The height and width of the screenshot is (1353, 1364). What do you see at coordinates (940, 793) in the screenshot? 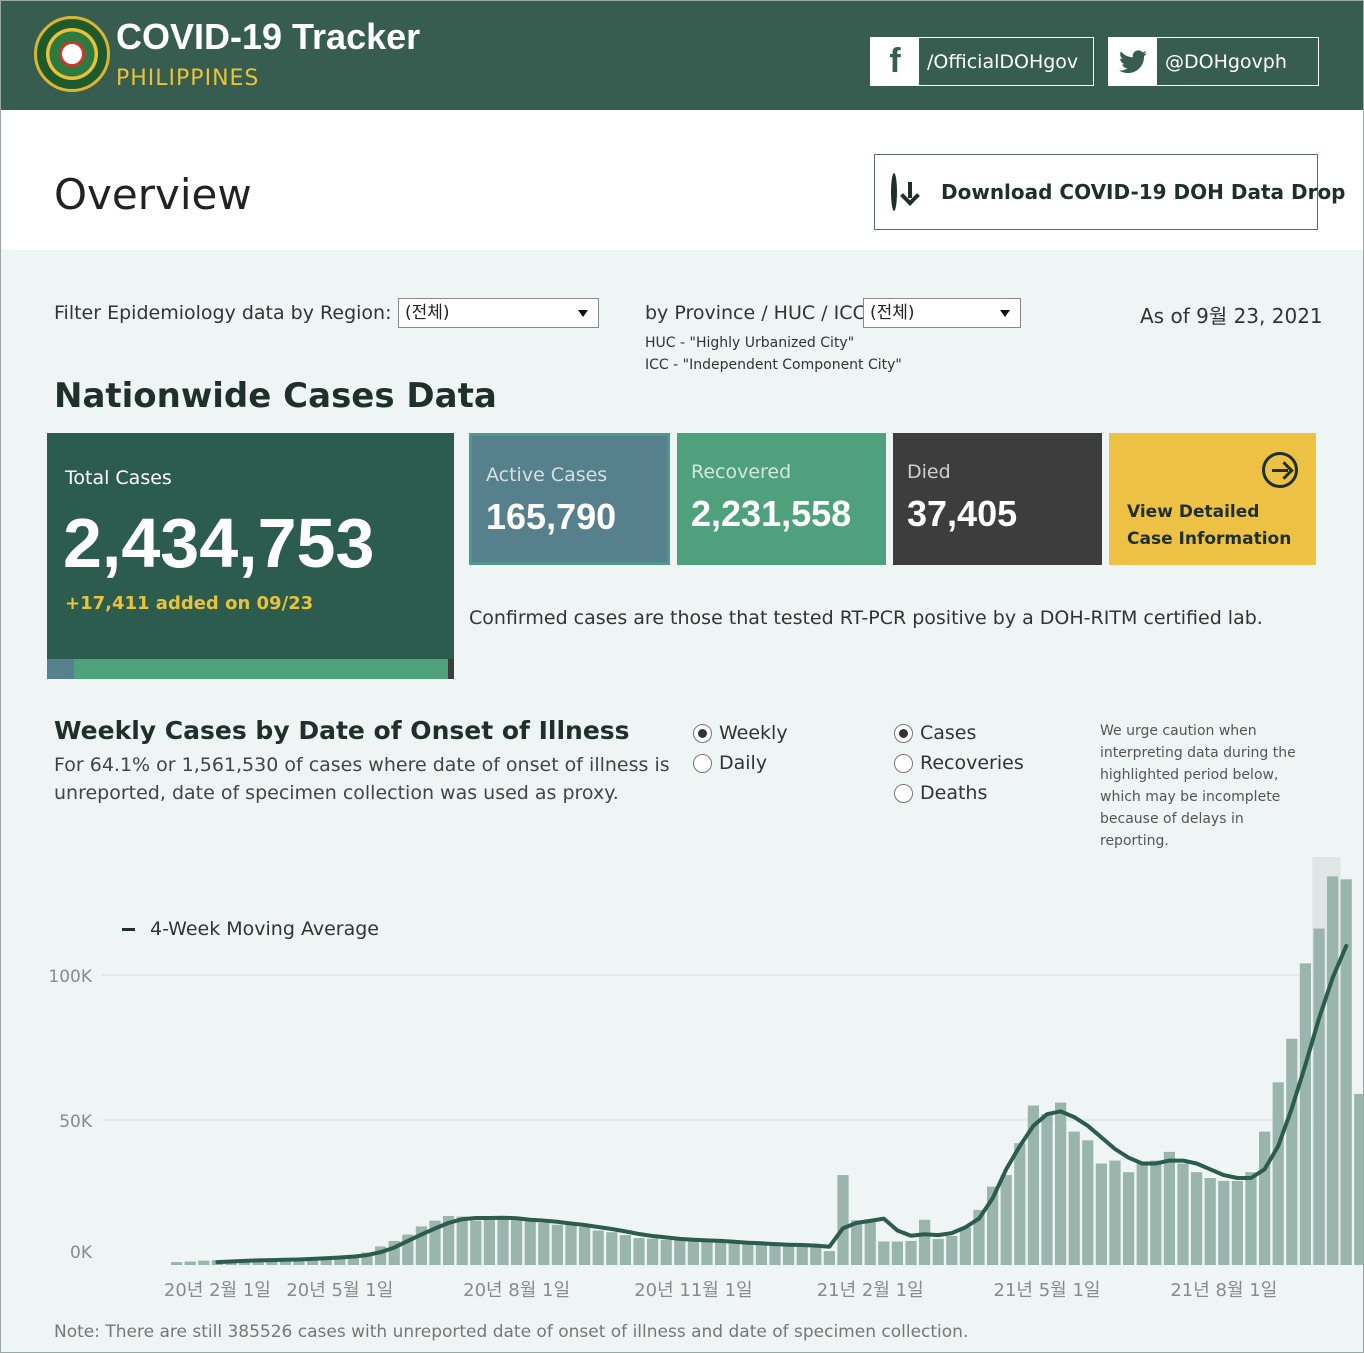
I see `radio-deaths: Deaths` at bounding box center [940, 793].